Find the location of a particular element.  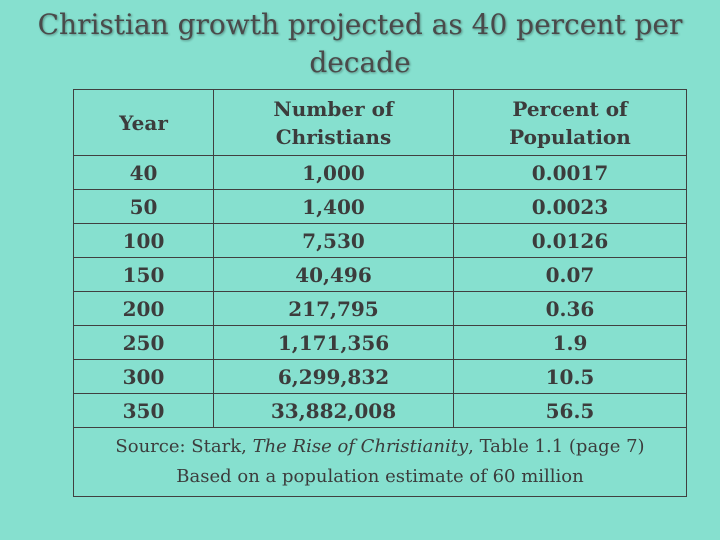

header-christians-line1: Number of is located at coordinates (333, 108).